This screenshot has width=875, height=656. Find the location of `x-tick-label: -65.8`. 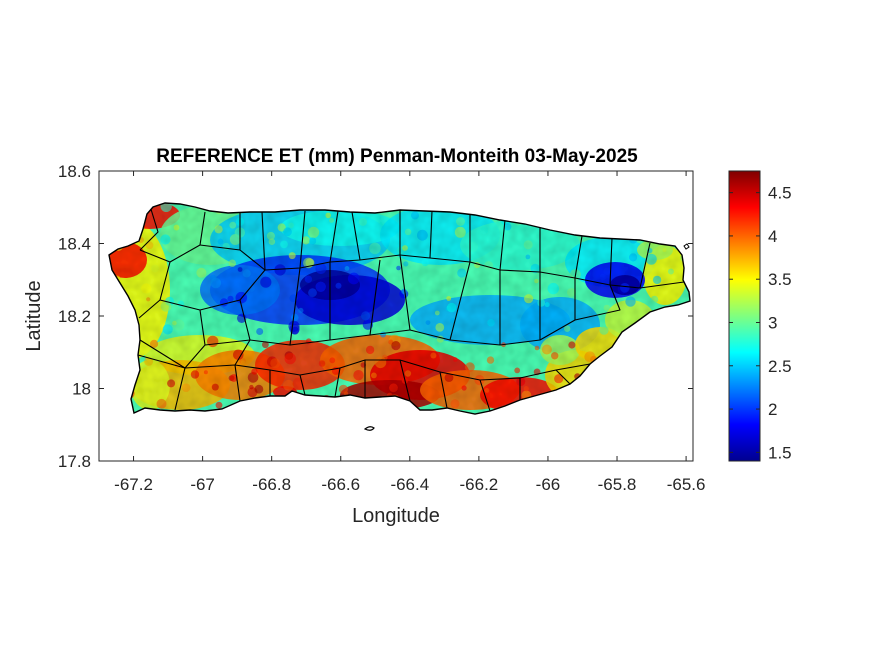

x-tick-label: -65.8 is located at coordinates (617, 484).